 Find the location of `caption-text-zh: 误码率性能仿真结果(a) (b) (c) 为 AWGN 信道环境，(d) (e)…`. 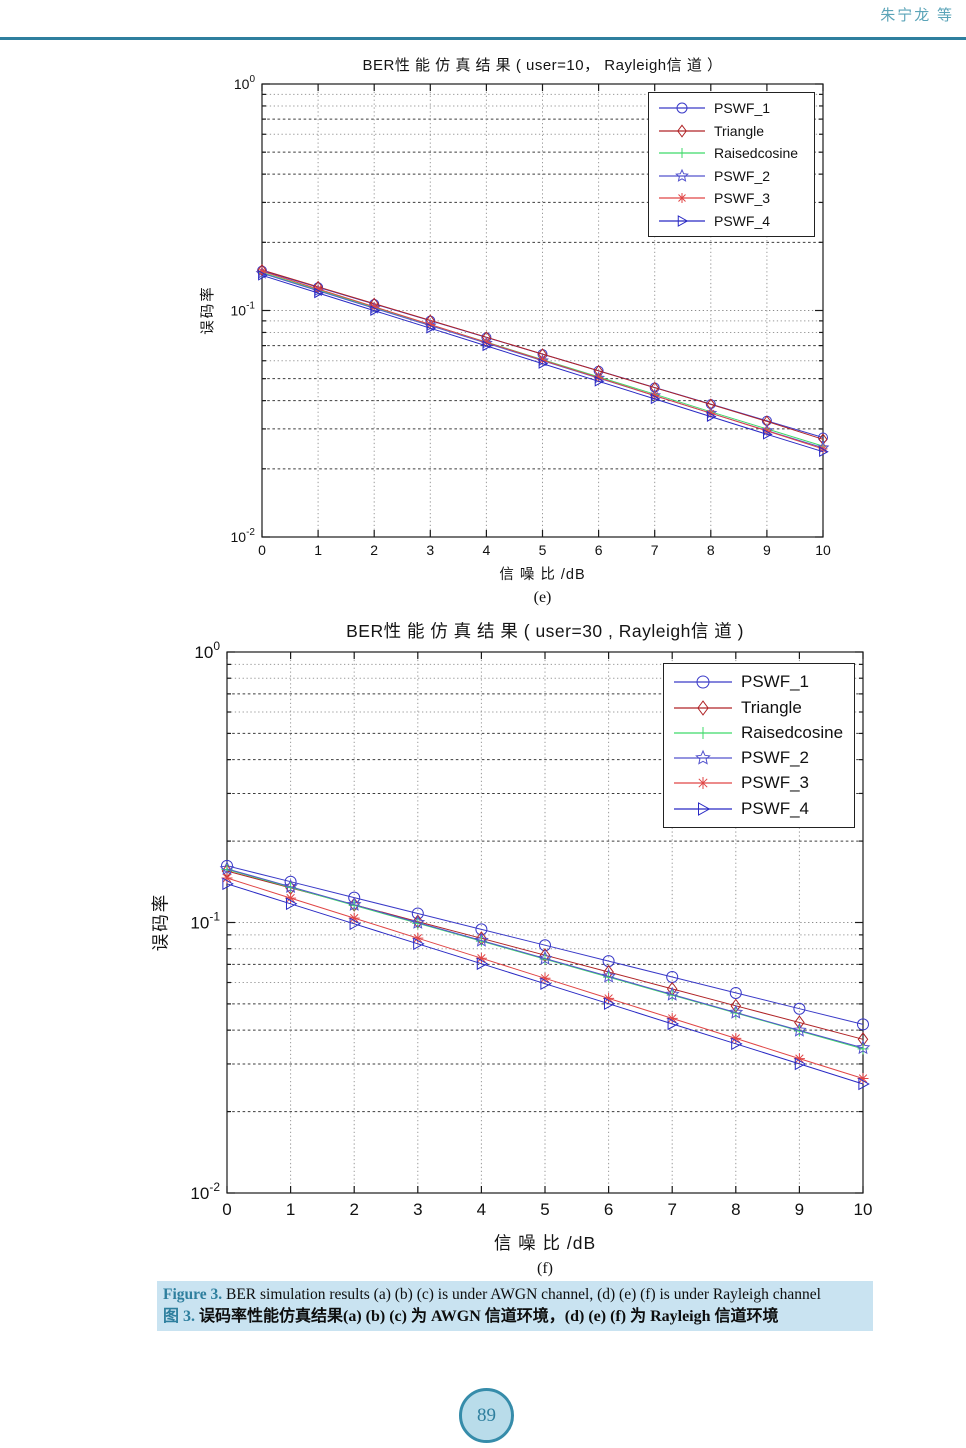

caption-text-zh: 误码率性能仿真结果(a) (b) (c) 为 AWGN 信道环境，(d) (e)… is located at coordinates (489, 1316).